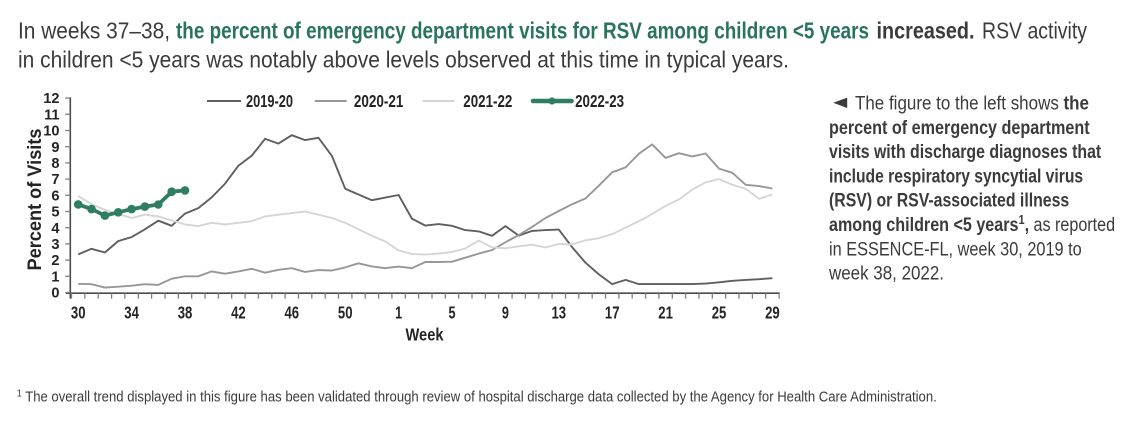 Image resolution: width=1140 pixels, height=431 pixels. I want to click on svg-text: Percent of Visits, so click(35, 200).